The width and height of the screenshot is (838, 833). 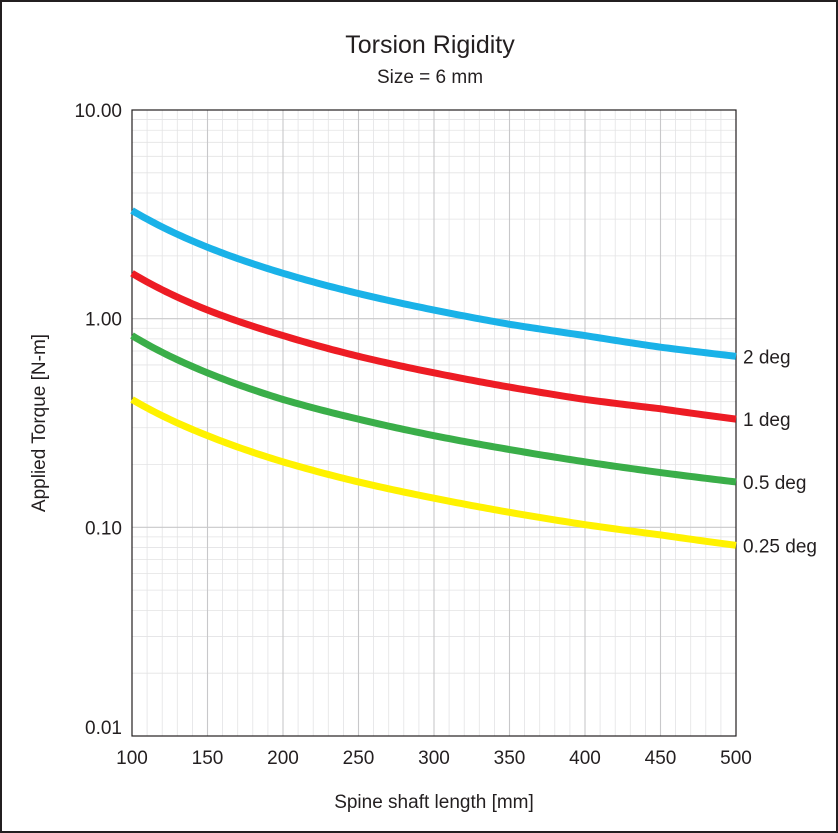 What do you see at coordinates (359, 758) in the screenshot?
I see `x-tick-label: 250` at bounding box center [359, 758].